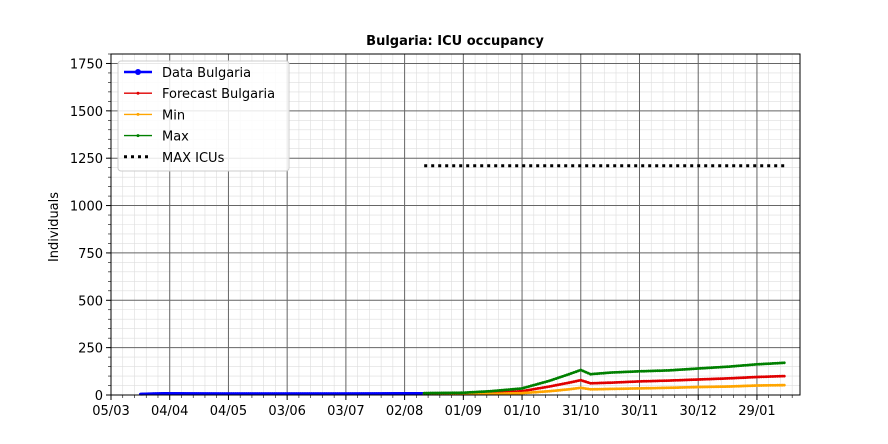 Image resolution: width=888 pixels, height=444 pixels. What do you see at coordinates (203, 116) in the screenshot?
I see `legend-box` at bounding box center [203, 116].